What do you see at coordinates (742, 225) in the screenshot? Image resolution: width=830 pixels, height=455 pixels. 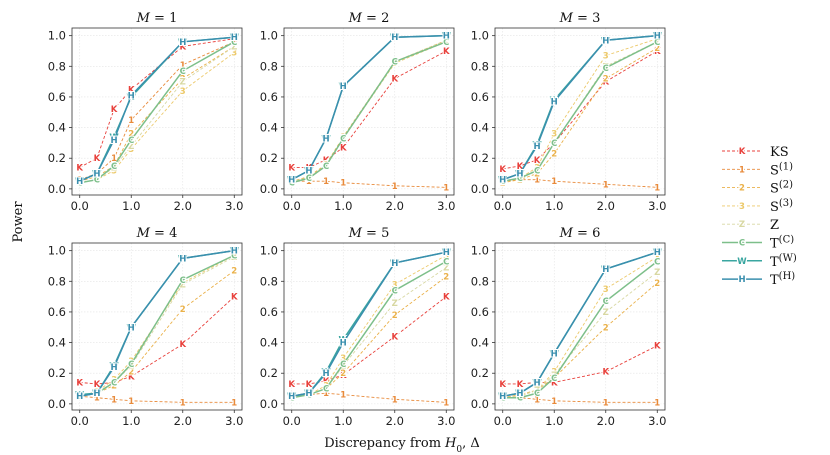 I see `legend-marker: Z` at bounding box center [742, 225].